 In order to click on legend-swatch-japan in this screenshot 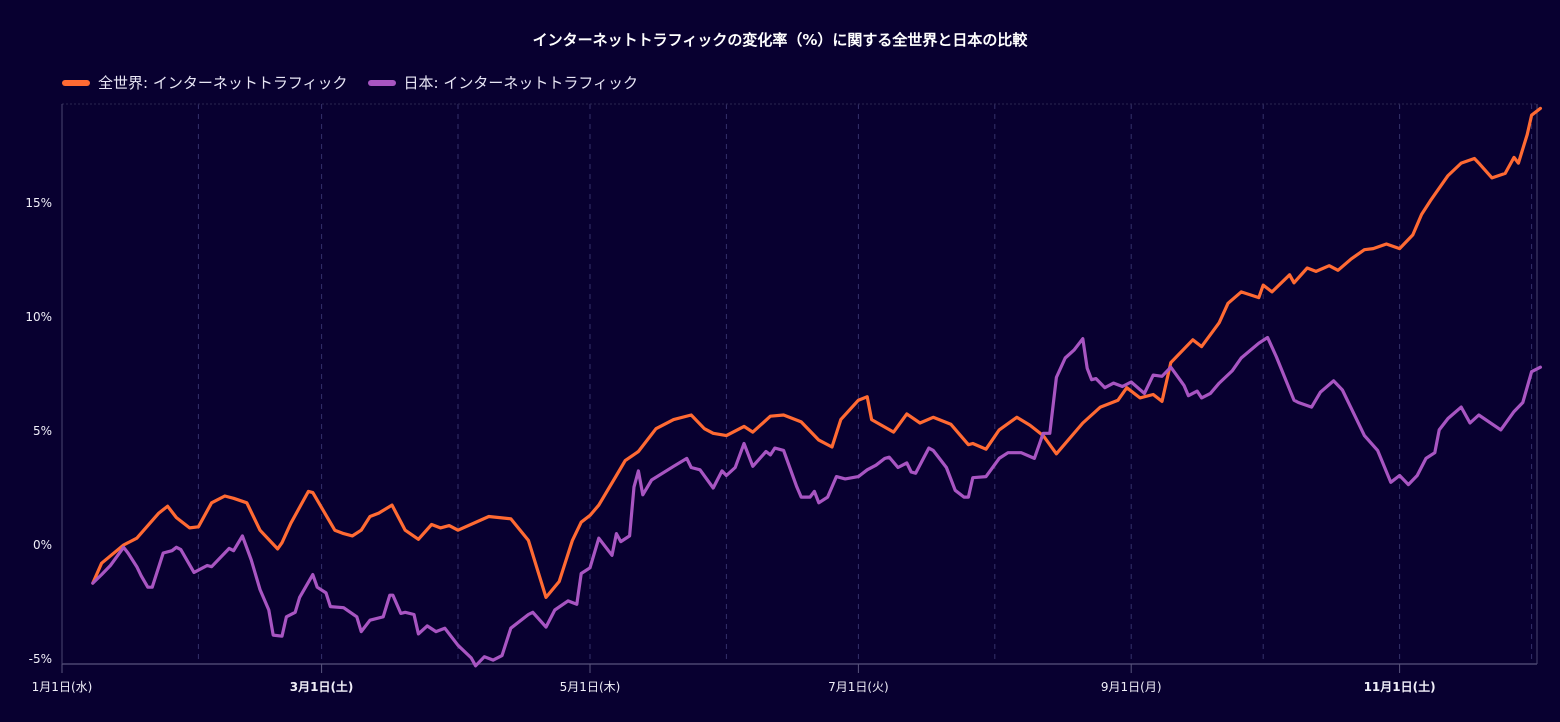, I will do `click(381, 82)`.